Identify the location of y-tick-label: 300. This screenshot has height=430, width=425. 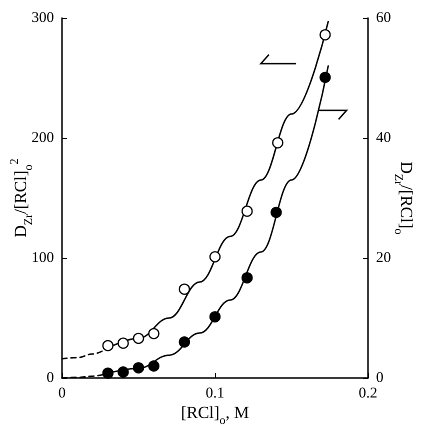
(43, 18).